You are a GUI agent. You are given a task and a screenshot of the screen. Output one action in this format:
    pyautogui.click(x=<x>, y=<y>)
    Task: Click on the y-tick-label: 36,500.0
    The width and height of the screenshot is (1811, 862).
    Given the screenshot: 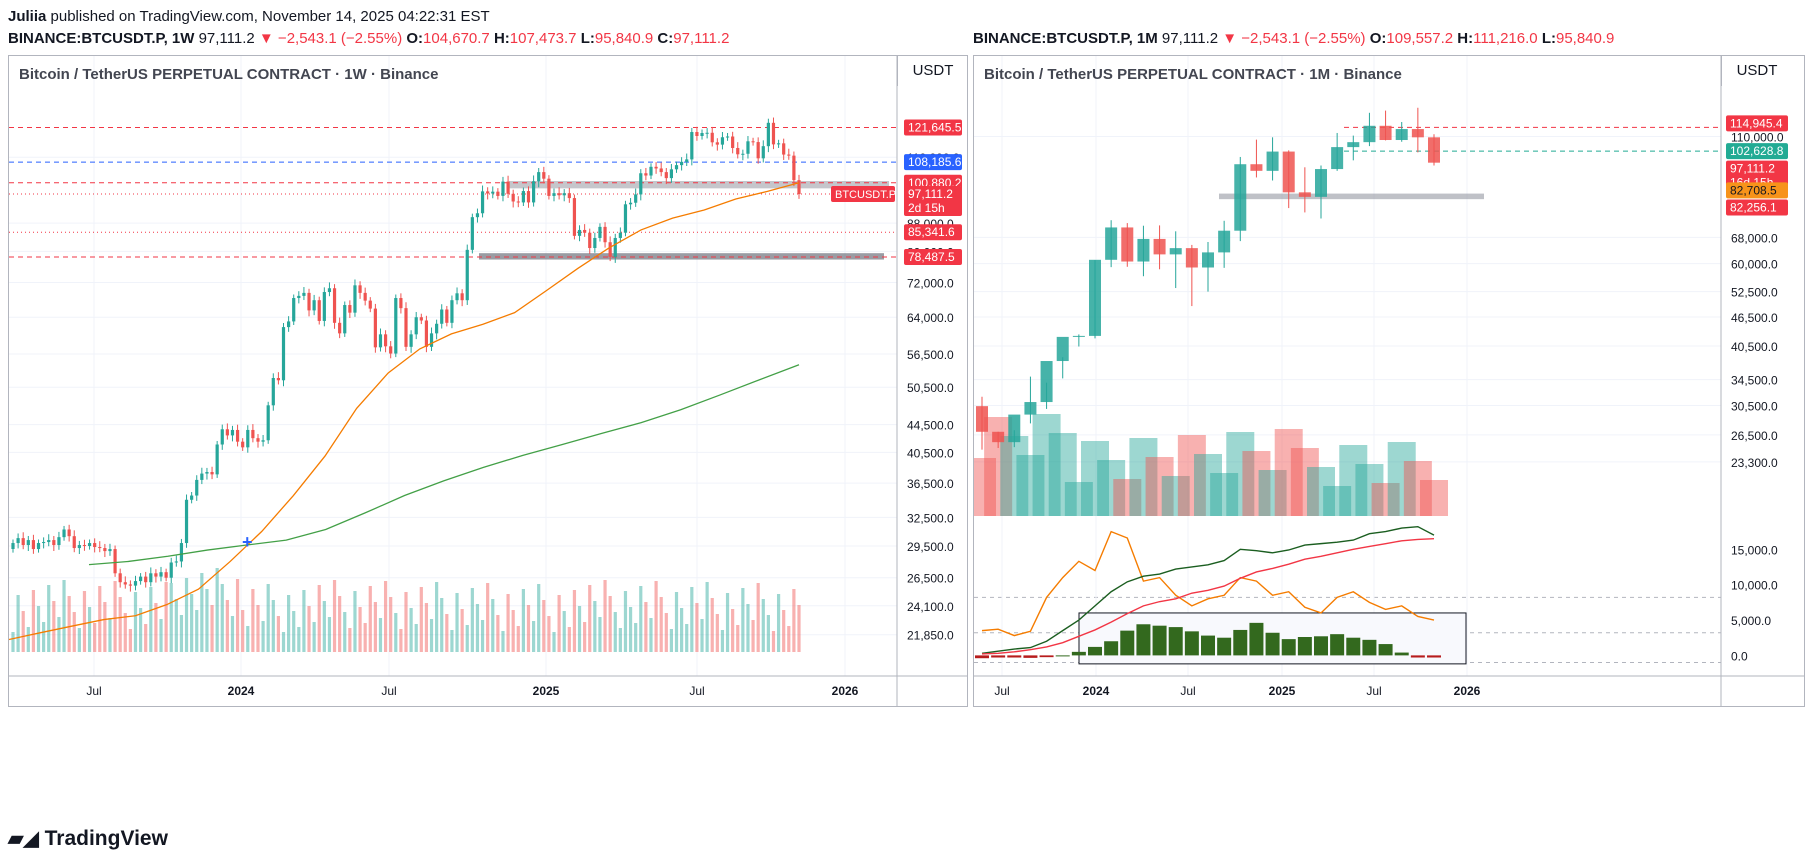 What is the action you would take?
    pyautogui.click(x=930, y=484)
    